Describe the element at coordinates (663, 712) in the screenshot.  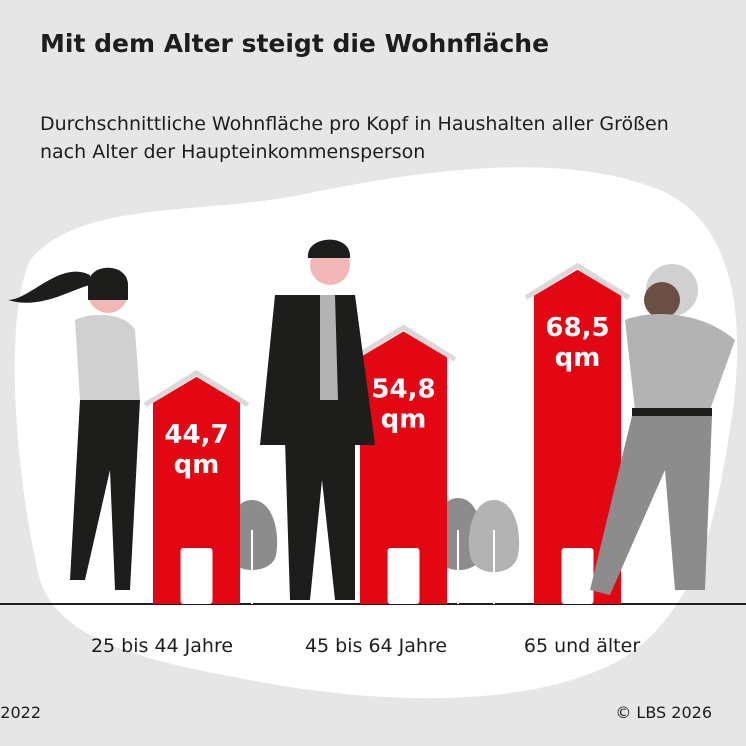
I see `copyright: © LBS 2026` at that location.